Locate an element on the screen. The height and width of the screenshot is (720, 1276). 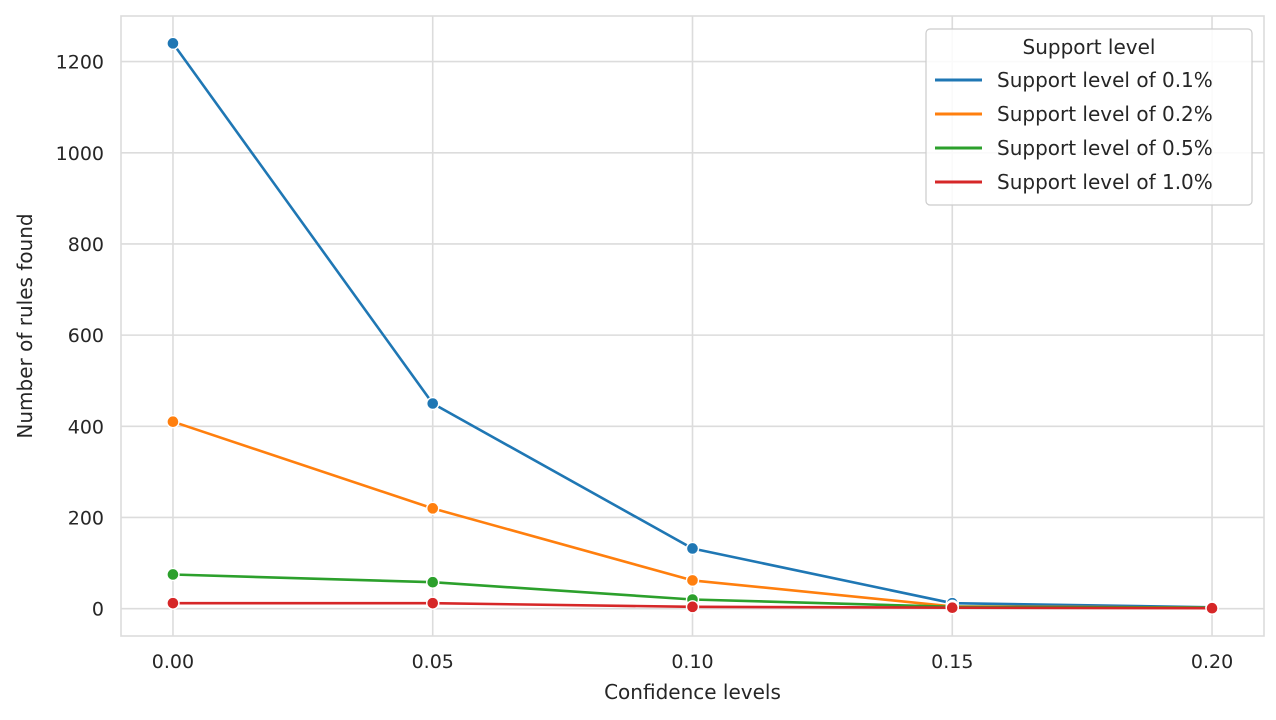
y-tick-label: 1000 is located at coordinates (80, 154).